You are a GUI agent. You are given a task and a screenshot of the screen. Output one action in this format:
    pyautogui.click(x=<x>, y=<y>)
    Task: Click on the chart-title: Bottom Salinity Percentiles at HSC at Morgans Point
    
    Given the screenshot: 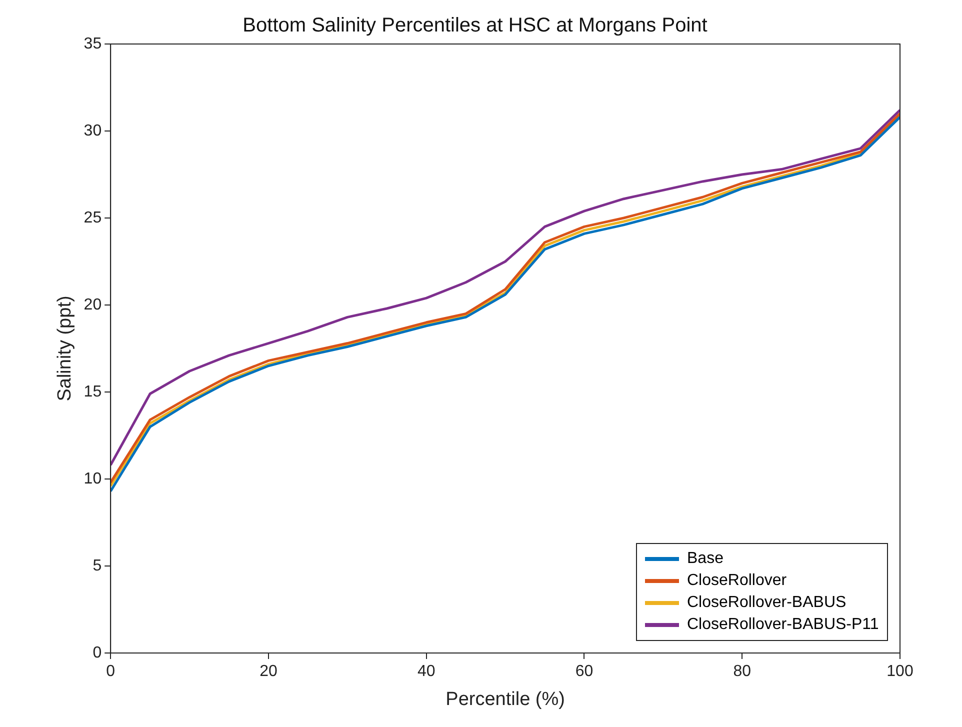 What is the action you would take?
    pyautogui.click(x=475, y=25)
    